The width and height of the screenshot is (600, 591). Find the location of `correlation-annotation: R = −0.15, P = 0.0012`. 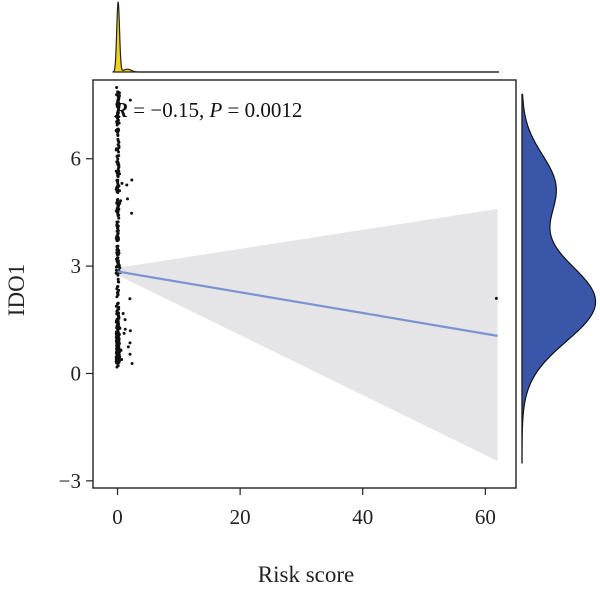

correlation-annotation: R = −0.15, P = 0.0012 is located at coordinates (207, 110).